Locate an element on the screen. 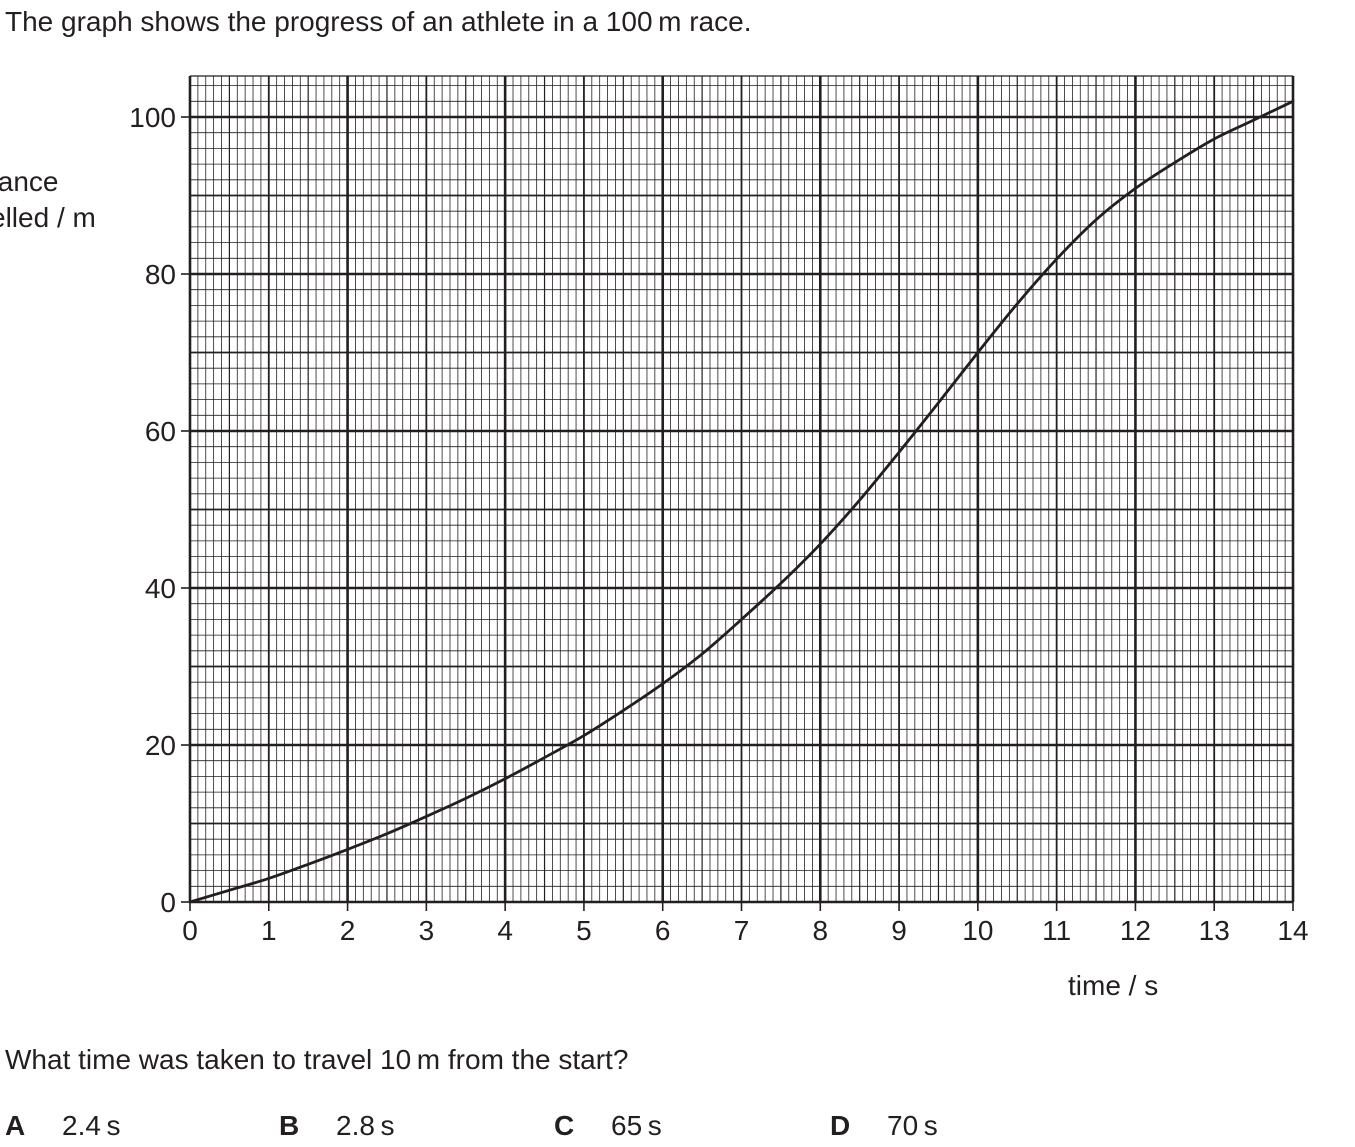 This screenshot has width=1355, height=1147. y-tick-label: 0 is located at coordinates (168, 902).